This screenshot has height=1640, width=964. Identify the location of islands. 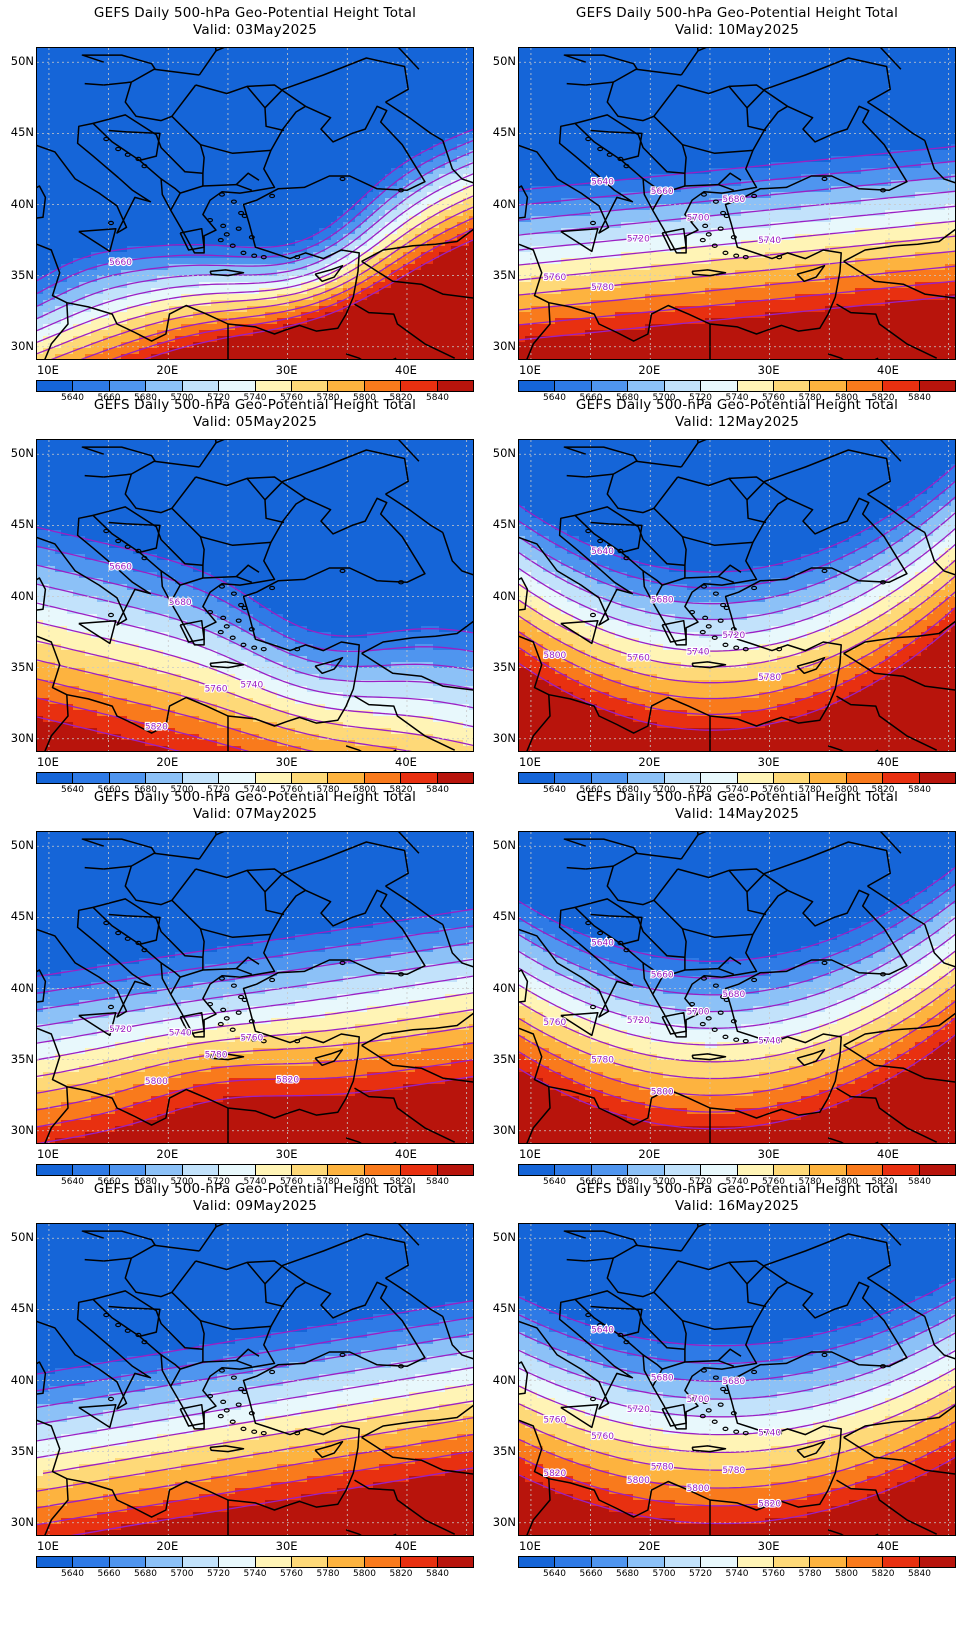
(254, 198).